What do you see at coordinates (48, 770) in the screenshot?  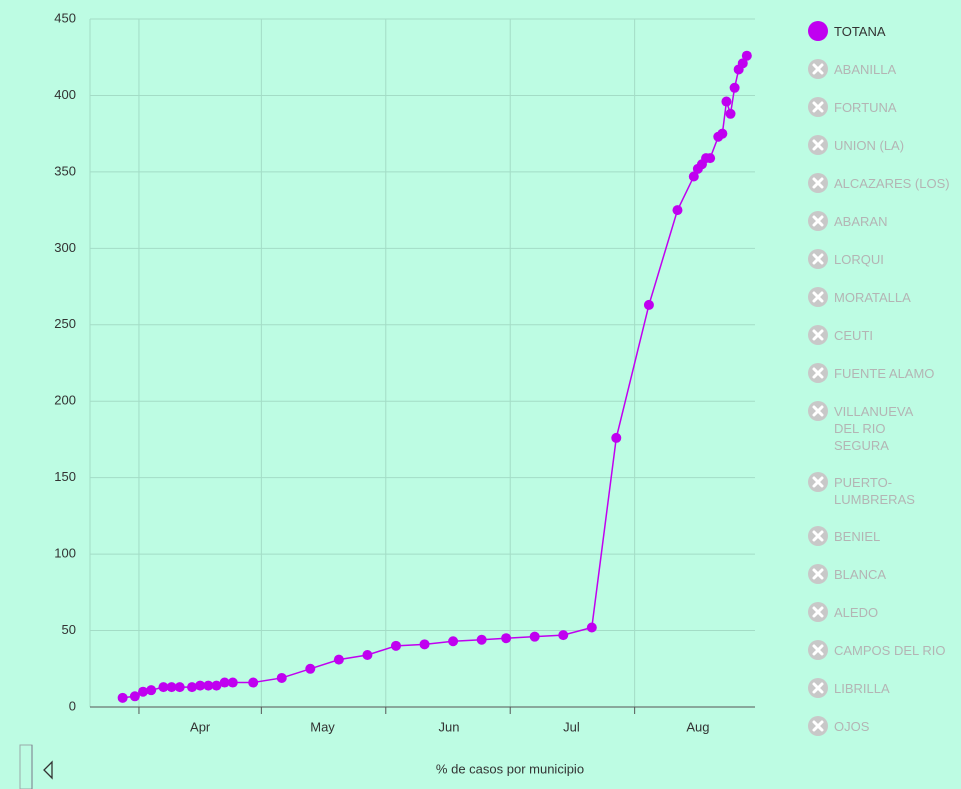 I see `scroll-arrow` at bounding box center [48, 770].